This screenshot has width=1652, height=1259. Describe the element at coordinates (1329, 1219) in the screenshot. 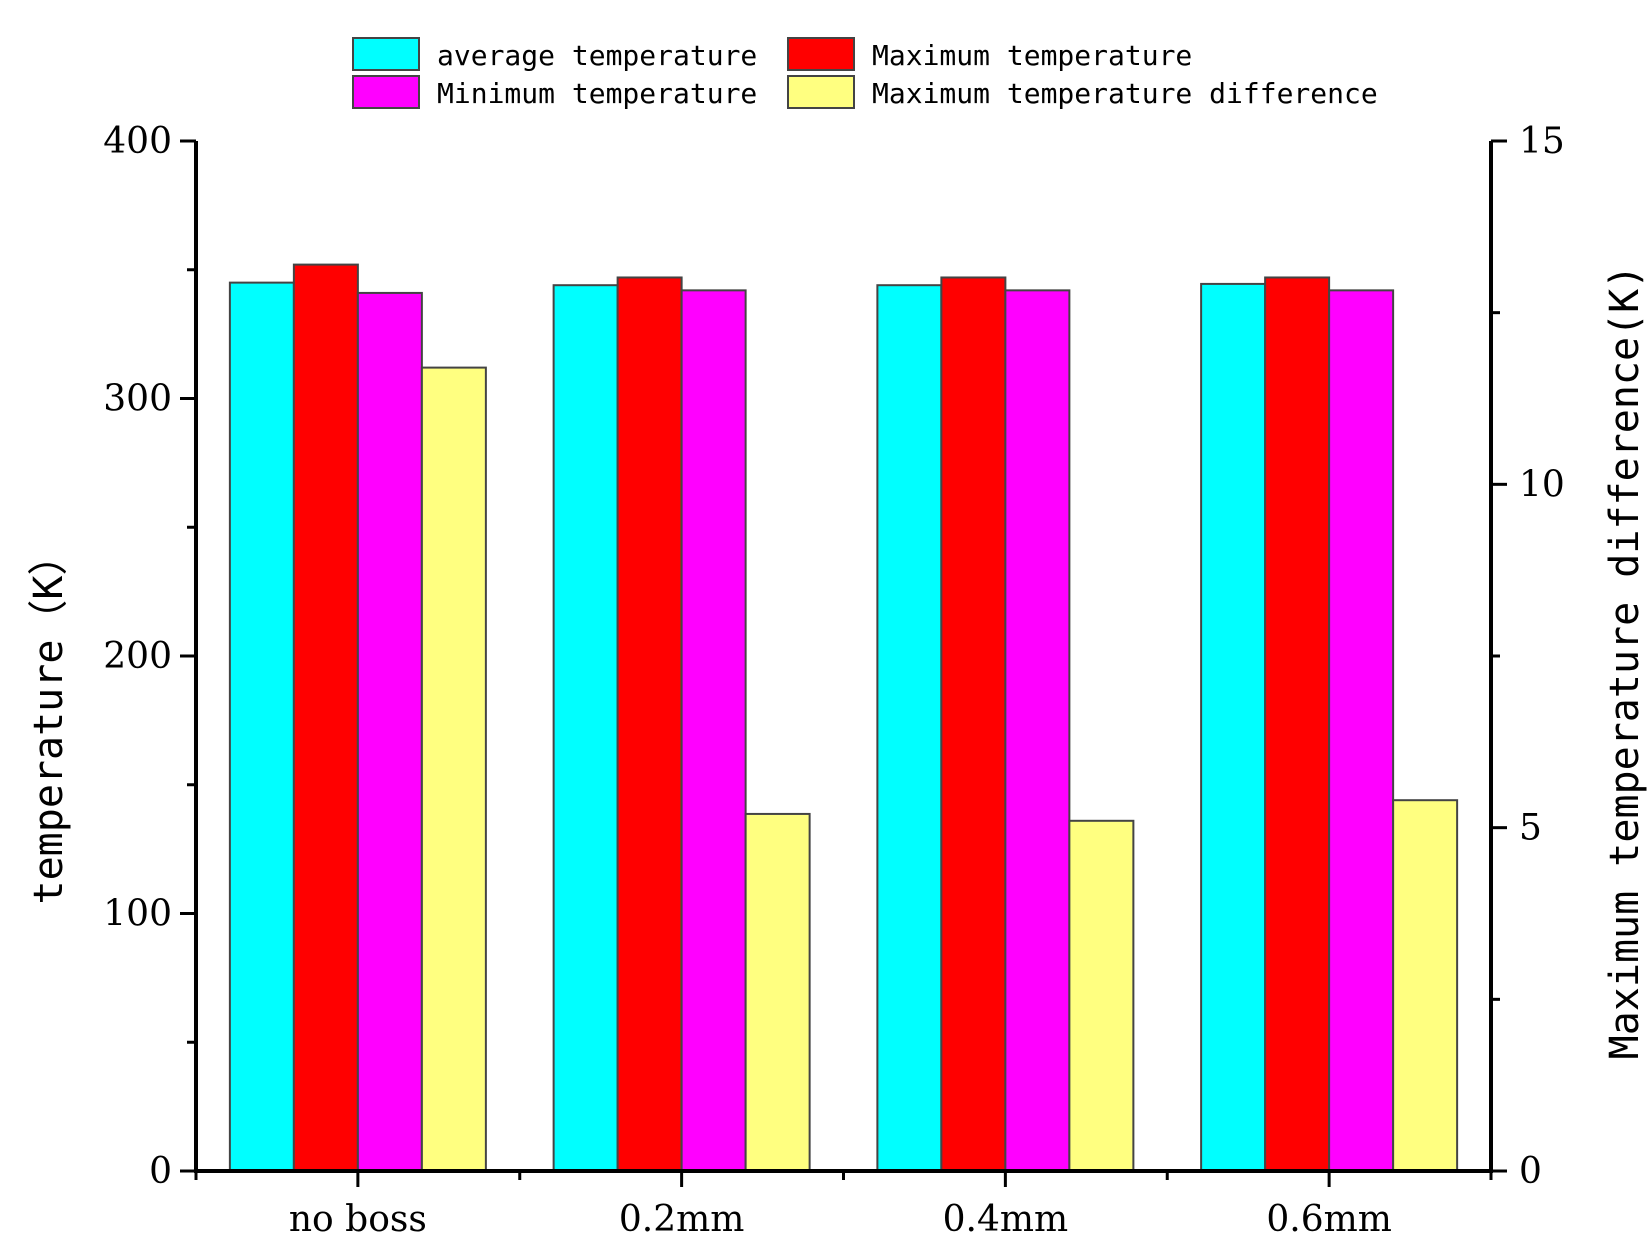

I see `x-category-label: 0.6mm` at that location.